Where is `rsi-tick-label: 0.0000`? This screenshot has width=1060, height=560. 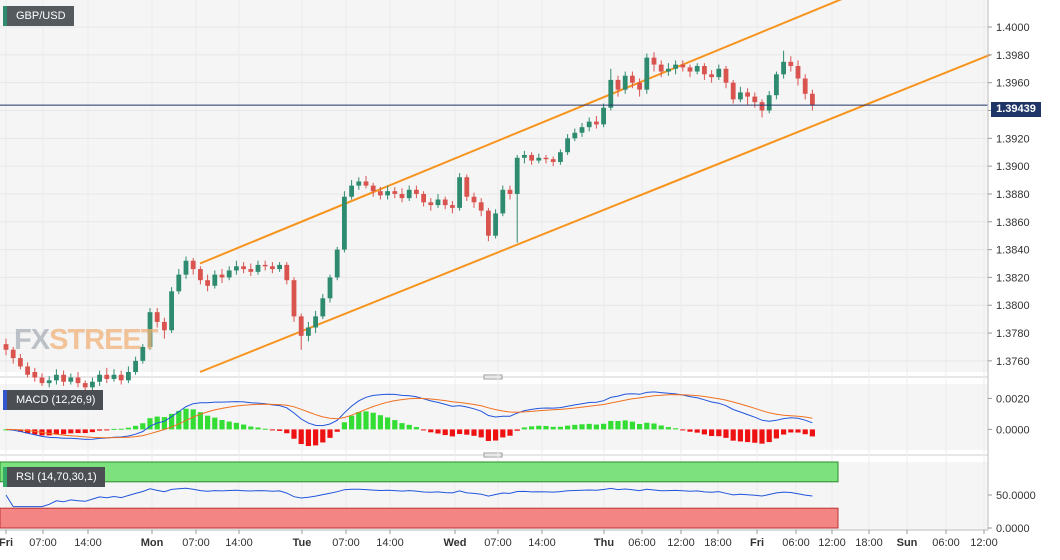
rsi-tick-label: 0.0000 is located at coordinates (1013, 529).